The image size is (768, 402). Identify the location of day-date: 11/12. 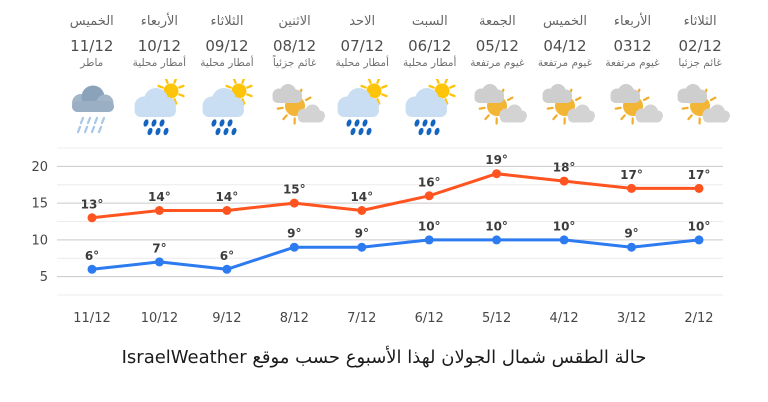
(92, 46).